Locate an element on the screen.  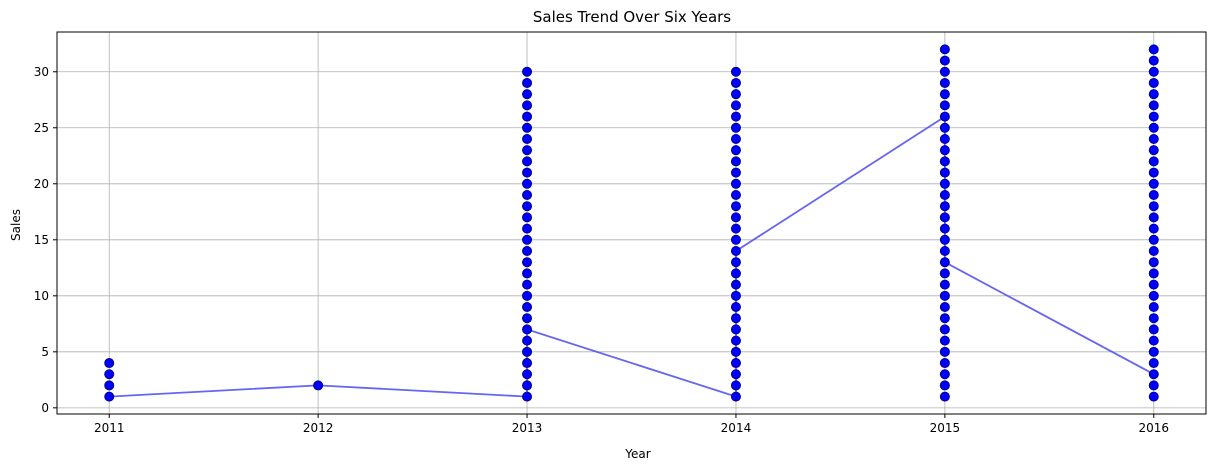
y-tick-label: 0 is located at coordinates (45, 408).